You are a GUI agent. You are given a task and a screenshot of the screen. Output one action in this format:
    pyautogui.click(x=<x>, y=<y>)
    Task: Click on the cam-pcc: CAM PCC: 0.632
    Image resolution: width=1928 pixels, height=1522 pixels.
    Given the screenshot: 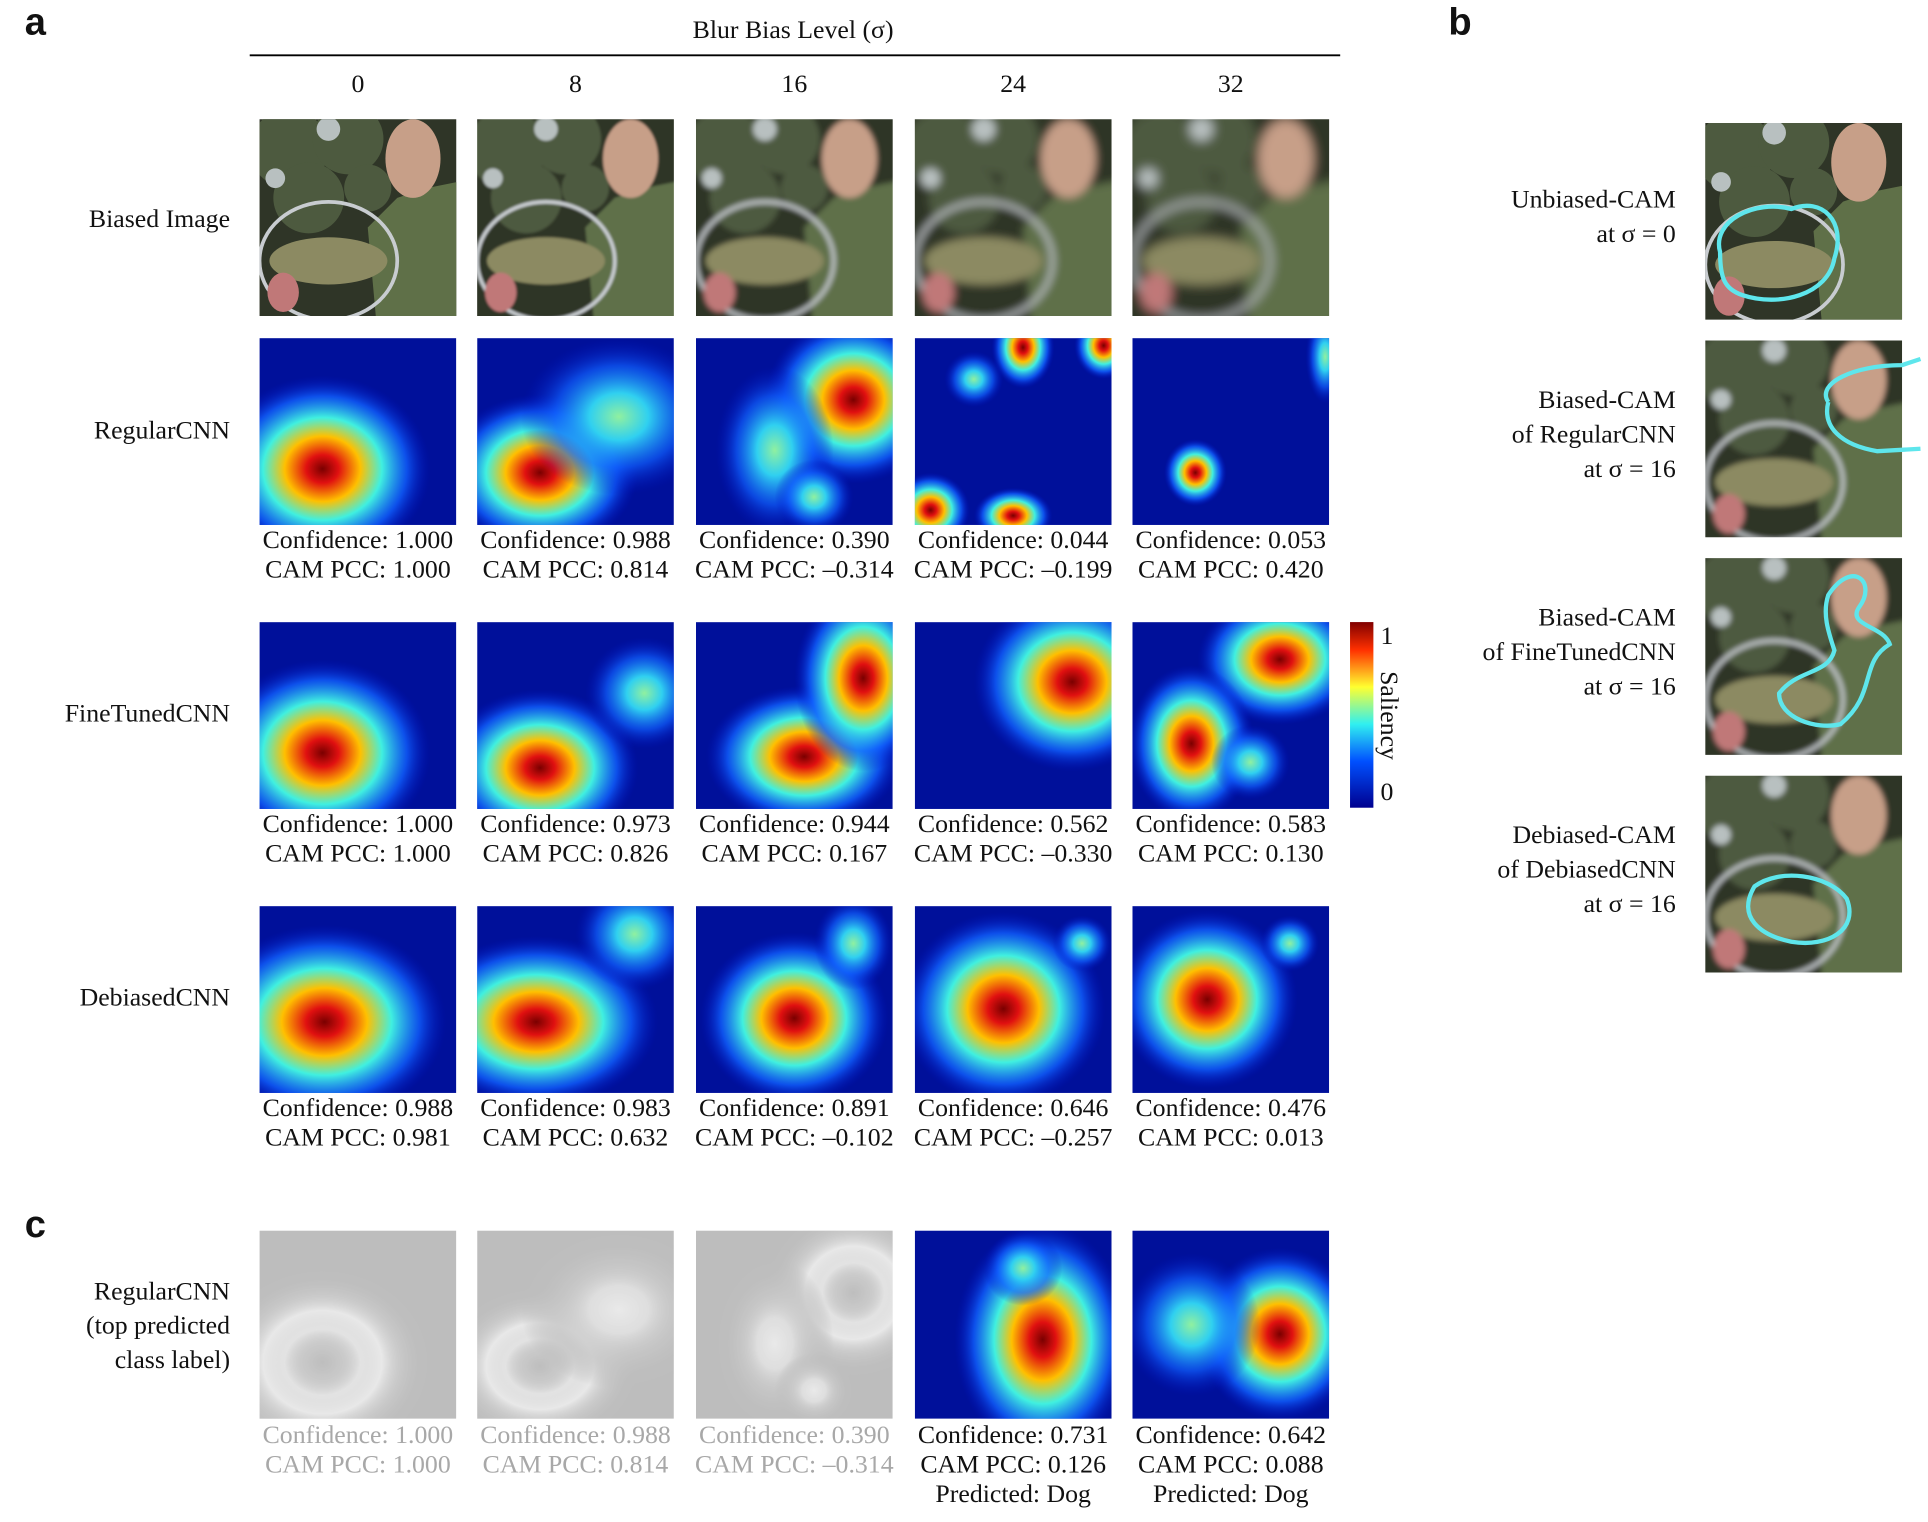 What is the action you would take?
    pyautogui.click(x=576, y=1137)
    